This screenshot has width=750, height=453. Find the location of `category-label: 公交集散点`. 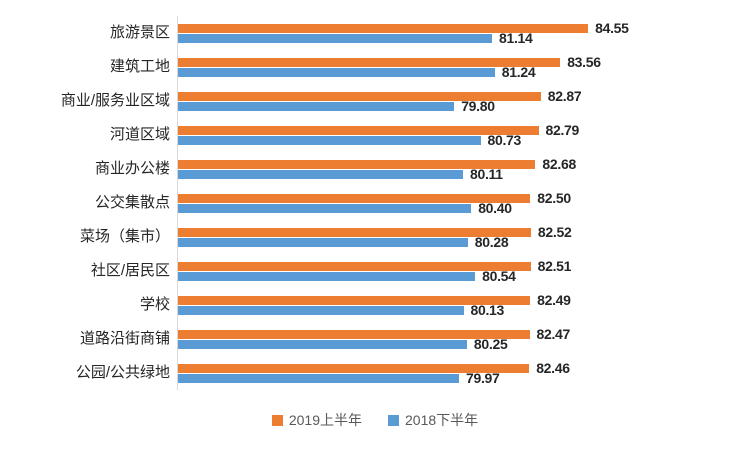

category-label: 公交集散点 is located at coordinates (132, 203).